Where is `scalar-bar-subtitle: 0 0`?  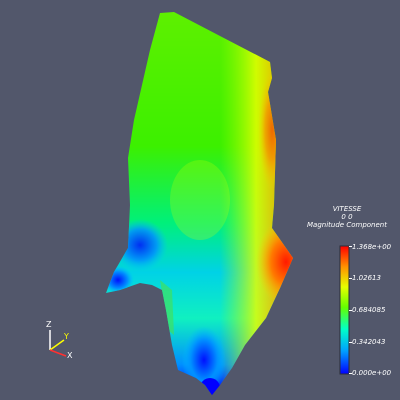 scalar-bar-subtitle: 0 0 is located at coordinates (347, 217).